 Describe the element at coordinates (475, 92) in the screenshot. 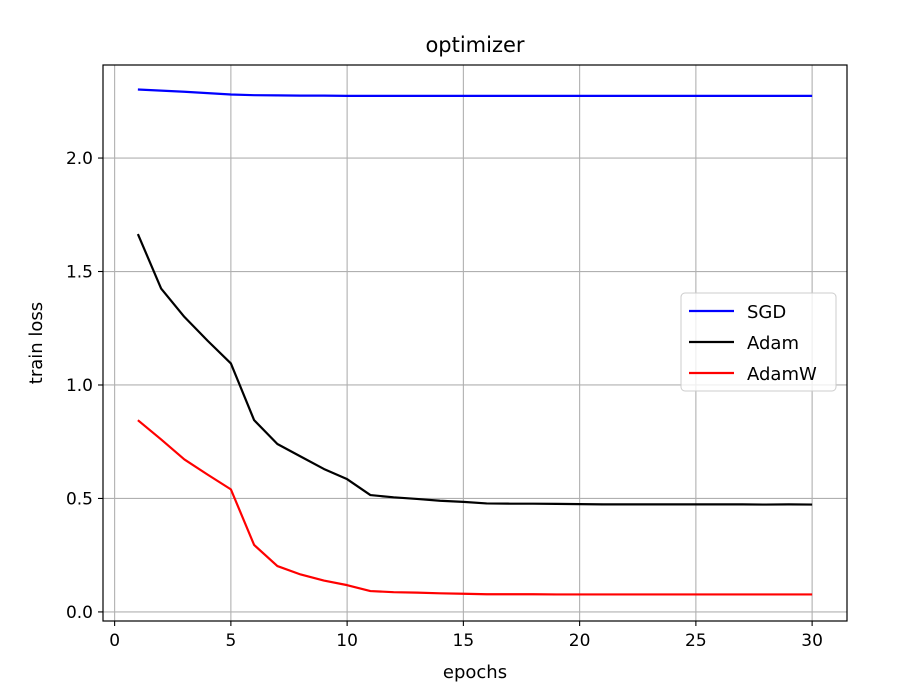

I see `series-line-sgd` at that location.